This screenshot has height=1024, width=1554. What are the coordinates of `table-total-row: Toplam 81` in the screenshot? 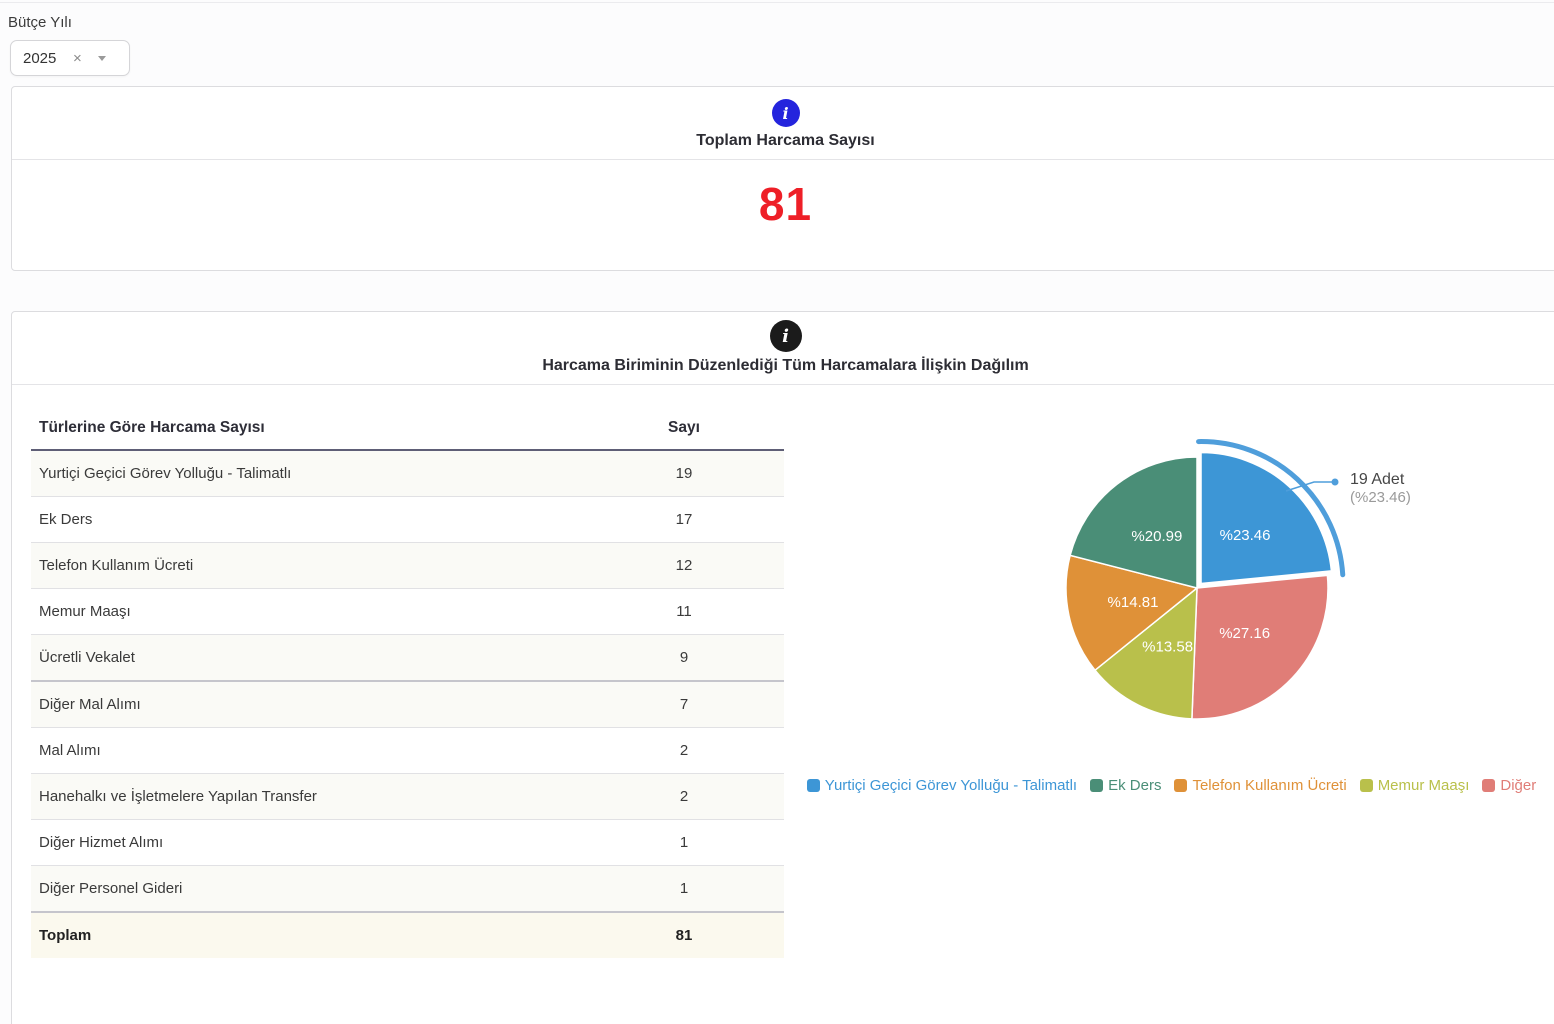 It's located at (407, 935).